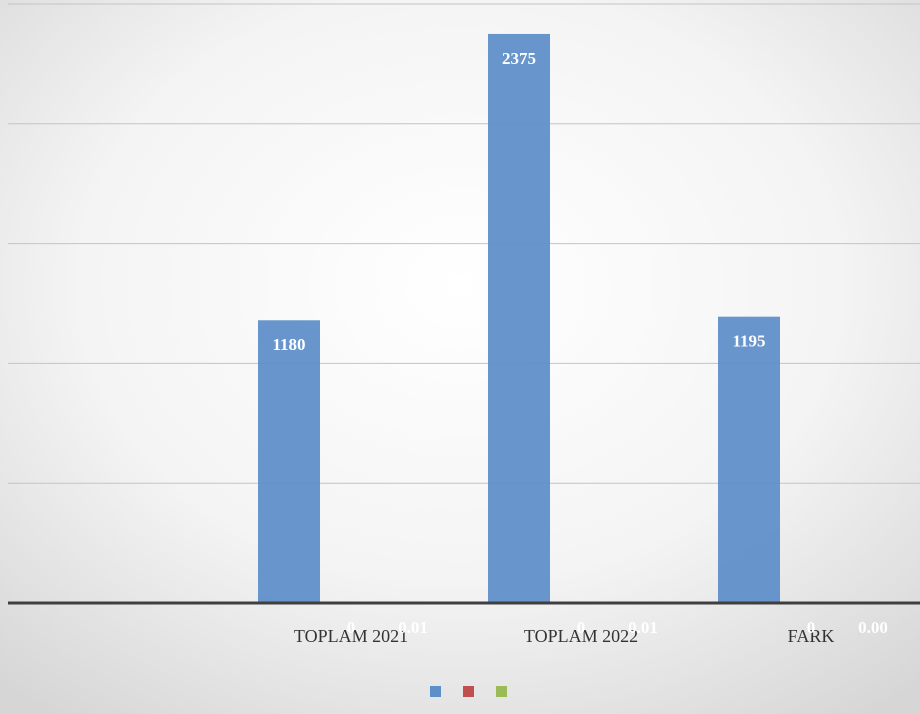  Describe the element at coordinates (519, 58) in the screenshot. I see `data-label: 2375` at that location.